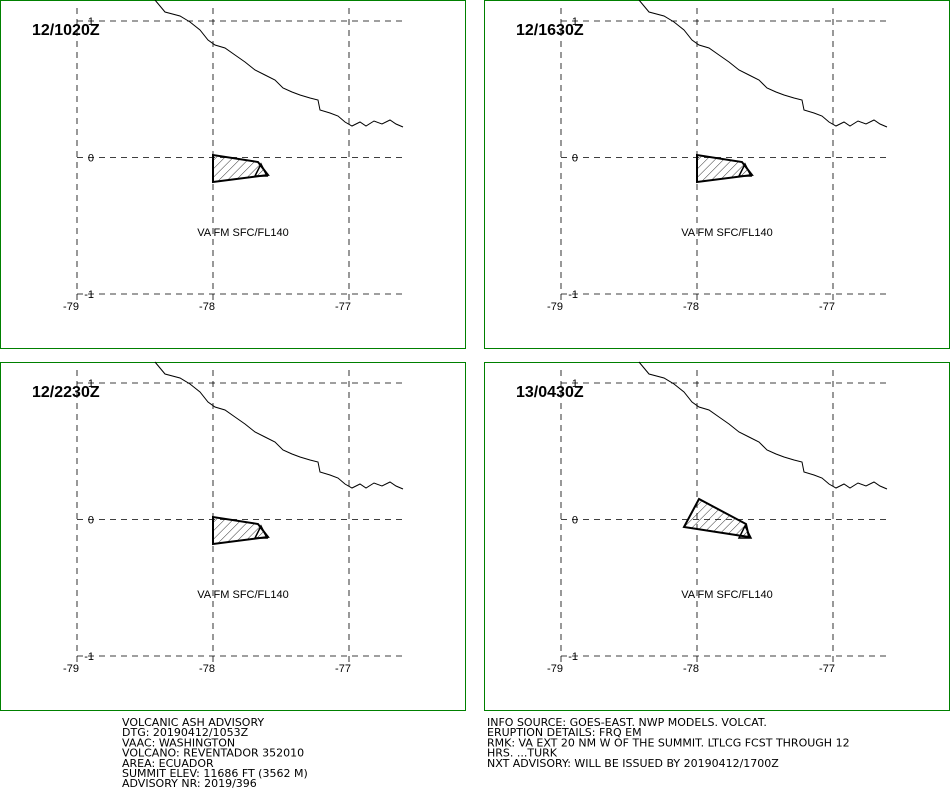 This screenshot has height=812, width=950. What do you see at coordinates (564, 732) in the screenshot?
I see `advisory-line: ERUPTION DETAILS: FRQ EM` at bounding box center [564, 732].